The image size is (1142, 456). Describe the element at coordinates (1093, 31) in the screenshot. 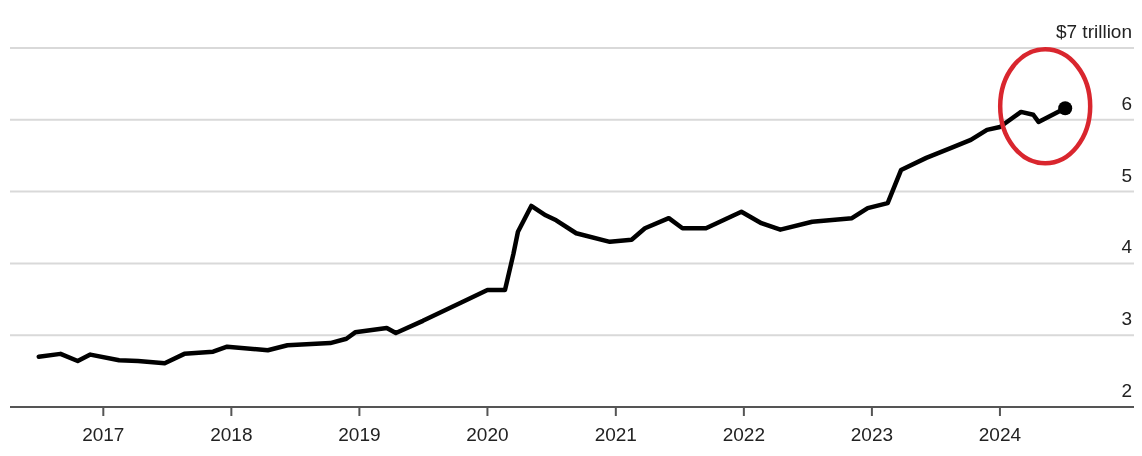

I see `y-tick-label: $7 trillion` at that location.